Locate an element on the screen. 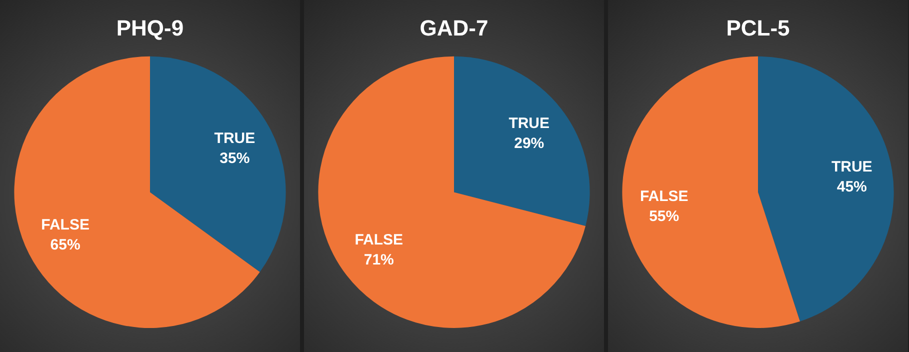 This screenshot has width=909, height=352. chart-title: PCL-5 is located at coordinates (758, 27).